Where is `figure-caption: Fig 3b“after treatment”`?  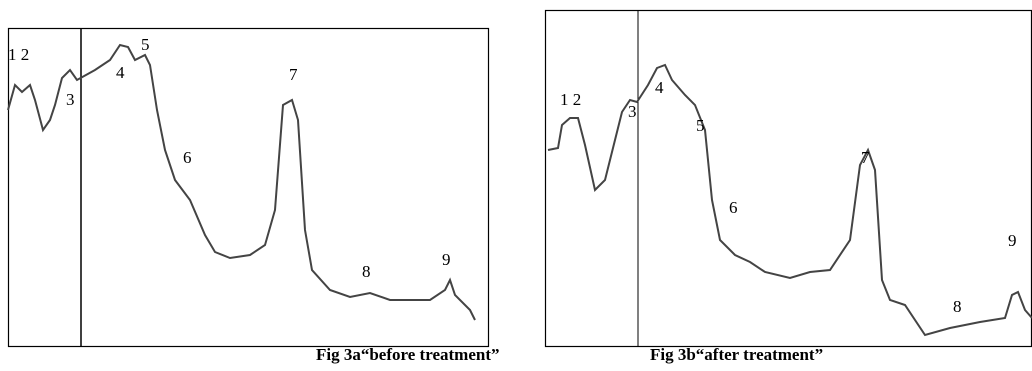
figure-caption: Fig 3b“after treatment” is located at coordinates (736, 354).